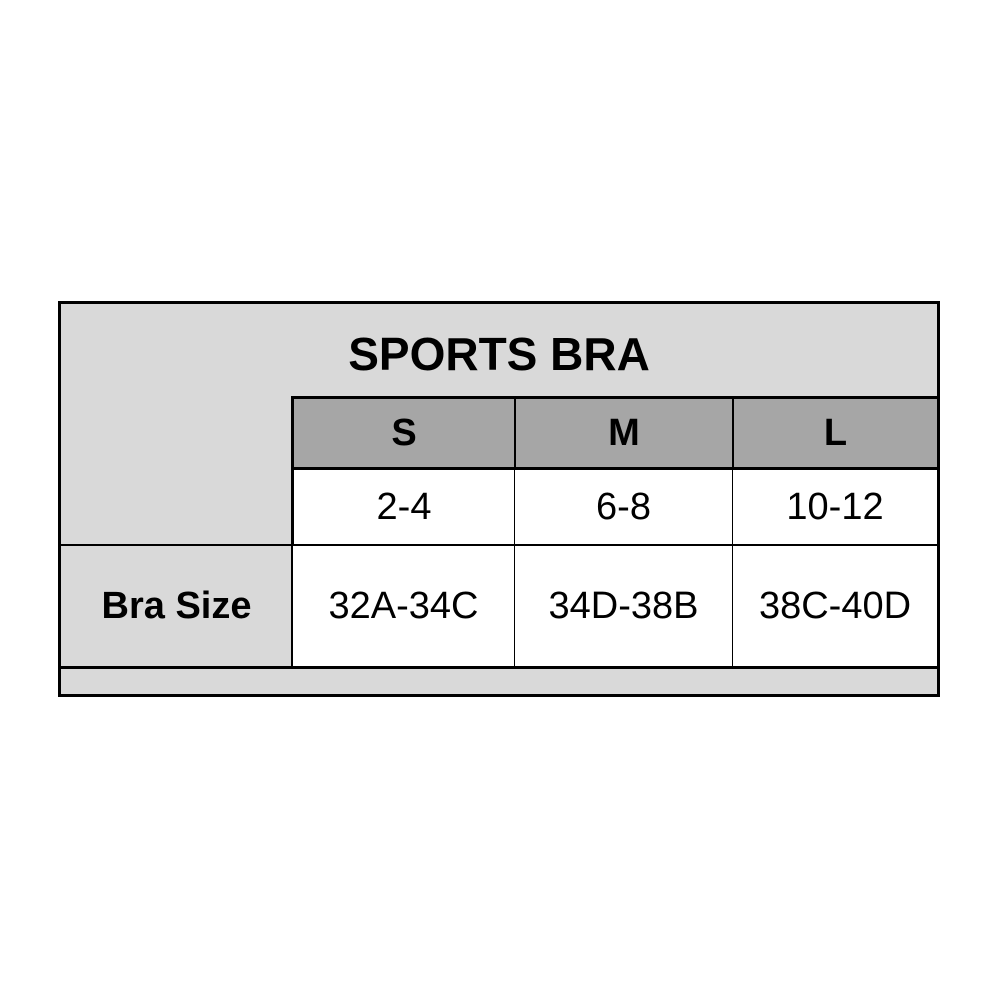 This screenshot has width=1000, height=1000. What do you see at coordinates (402, 507) in the screenshot?
I see `dress-size-s: 2-4` at bounding box center [402, 507].